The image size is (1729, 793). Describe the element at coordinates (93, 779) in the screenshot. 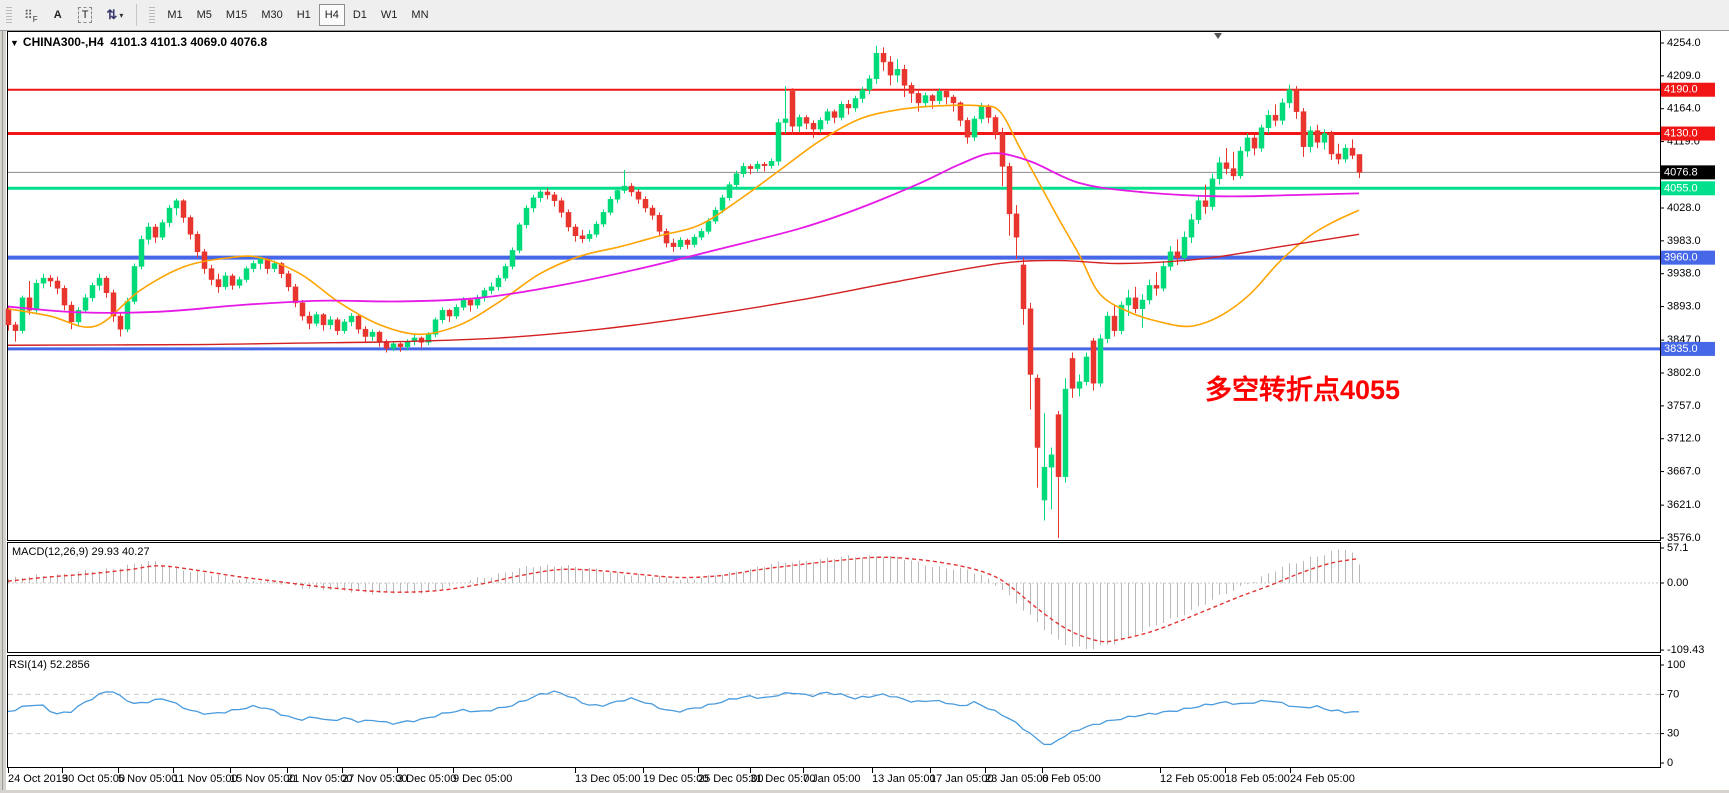

I see `date-label: 30 Oct 05:00` at that location.